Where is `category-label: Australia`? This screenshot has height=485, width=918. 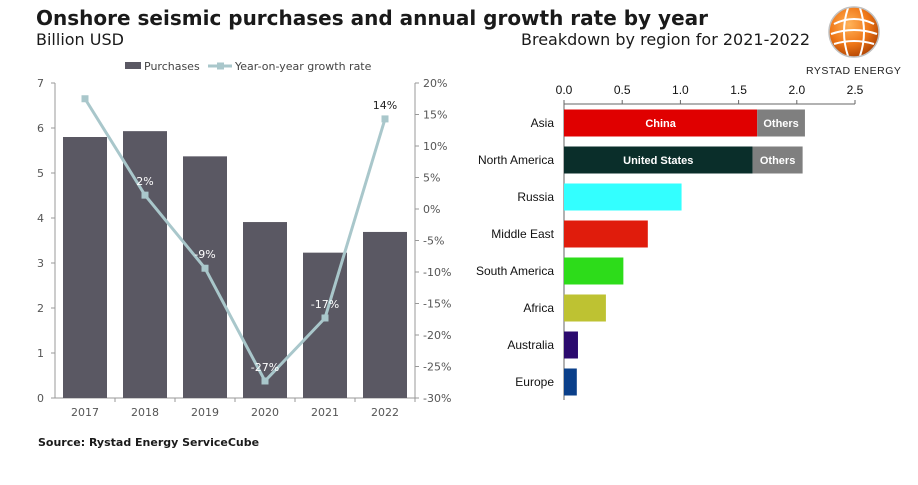
category-label: Australia is located at coordinates (530, 345).